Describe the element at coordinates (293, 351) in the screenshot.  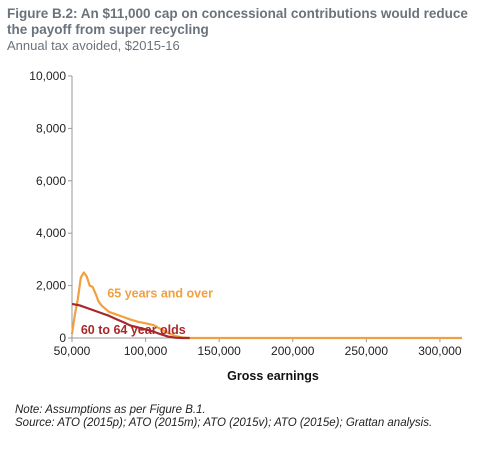
I see `x-tick-label: 200,000` at that location.